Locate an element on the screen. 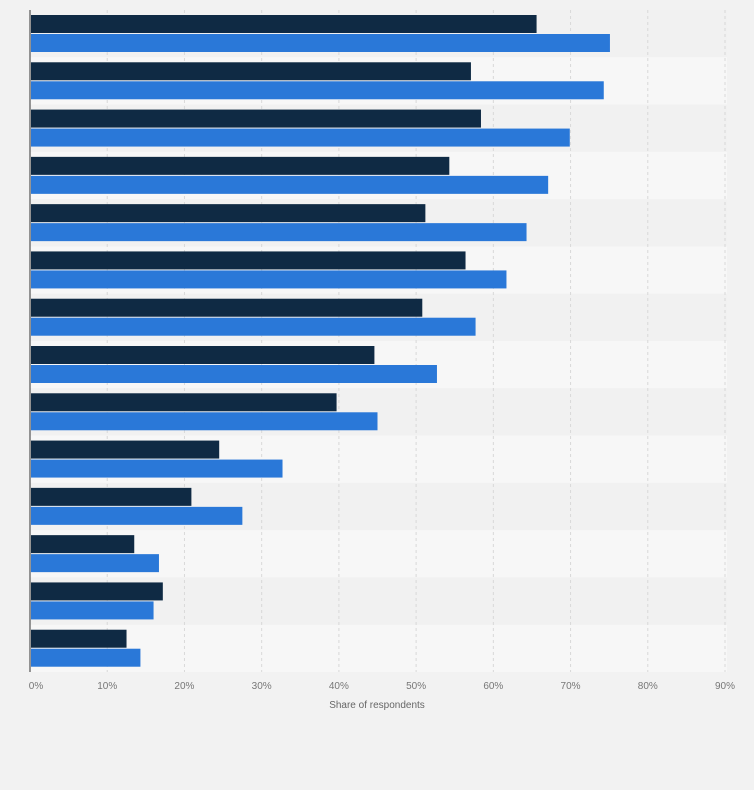  x-tick-label: 40% is located at coordinates (339, 686).